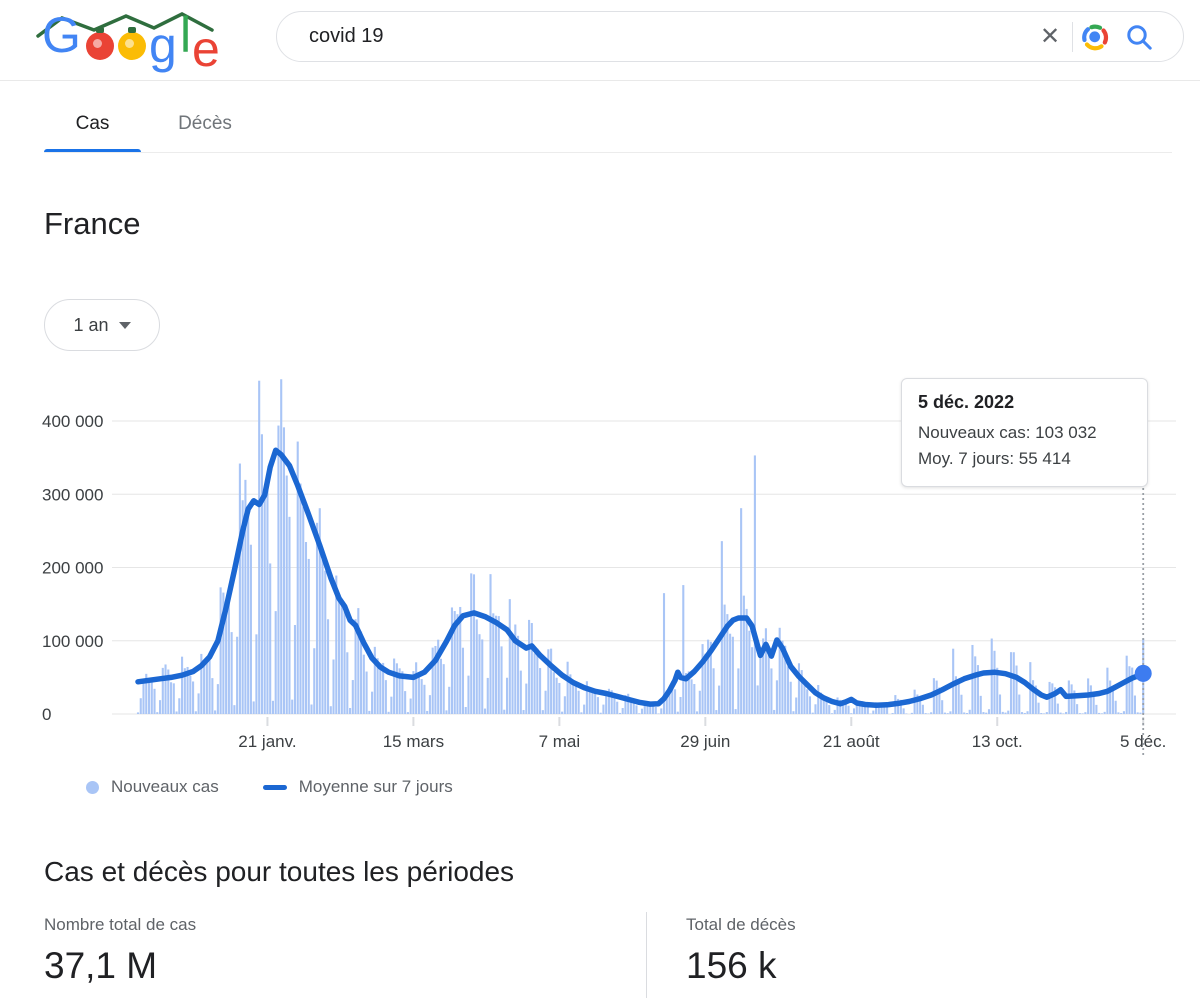 This screenshot has width=1200, height=998. What do you see at coordinates (92, 150) in the screenshot?
I see `active-tab-underline` at bounding box center [92, 150].